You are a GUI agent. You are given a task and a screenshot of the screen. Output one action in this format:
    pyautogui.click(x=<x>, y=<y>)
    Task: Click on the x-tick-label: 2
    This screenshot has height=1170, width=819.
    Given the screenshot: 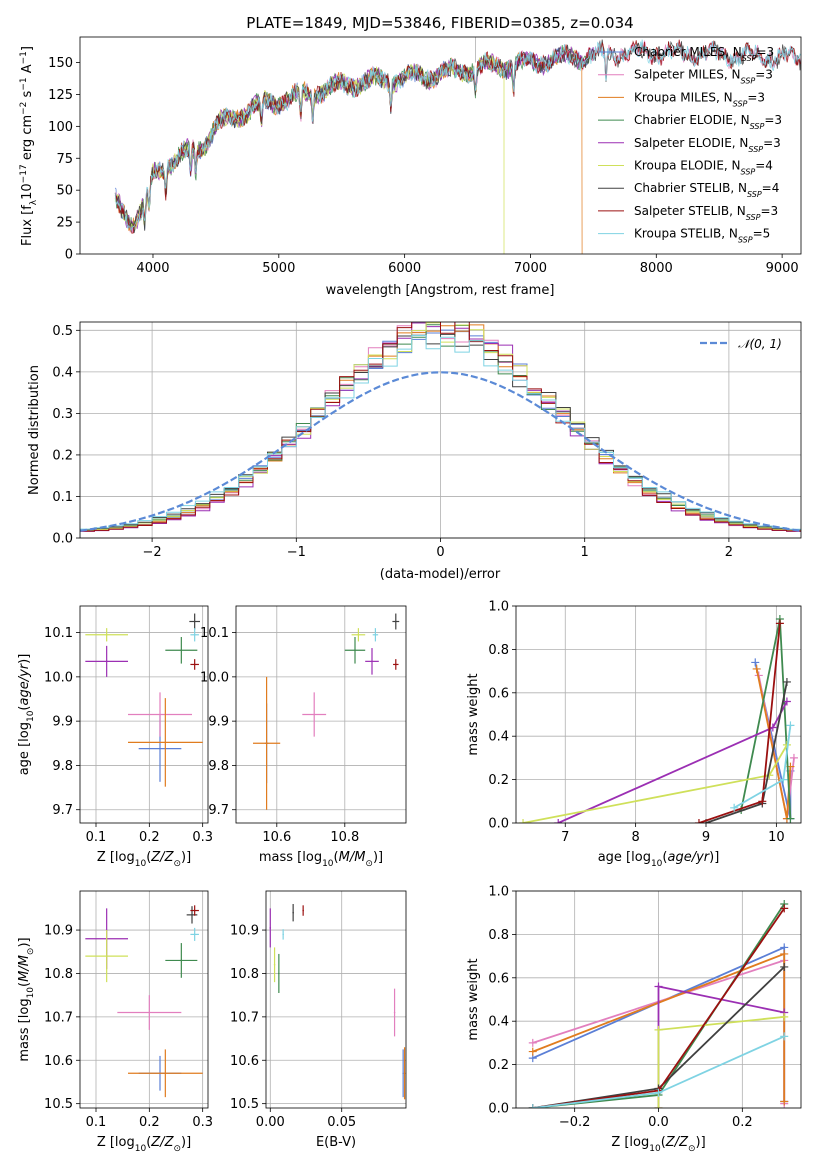 What is the action you would take?
    pyautogui.click(x=729, y=552)
    